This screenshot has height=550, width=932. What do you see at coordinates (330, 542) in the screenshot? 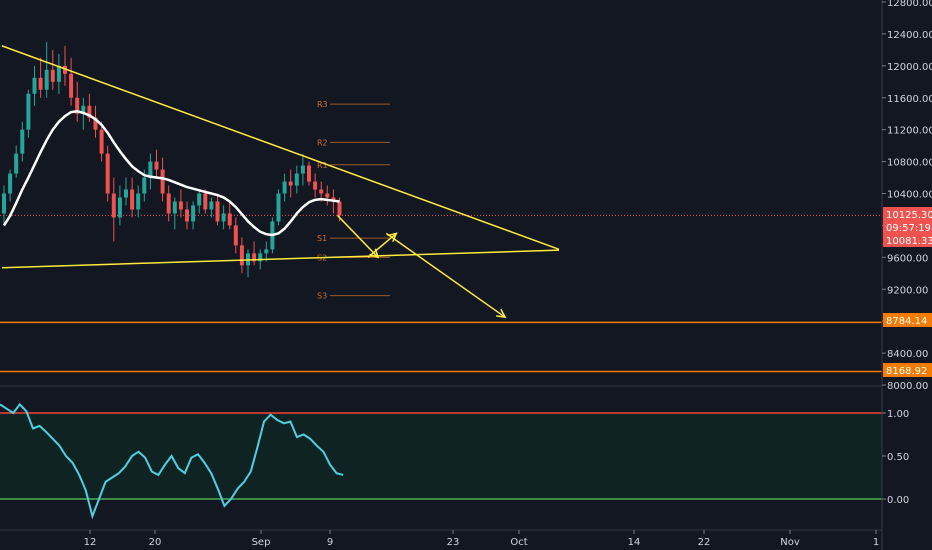
I see `time-tick-label: 9` at bounding box center [330, 542].